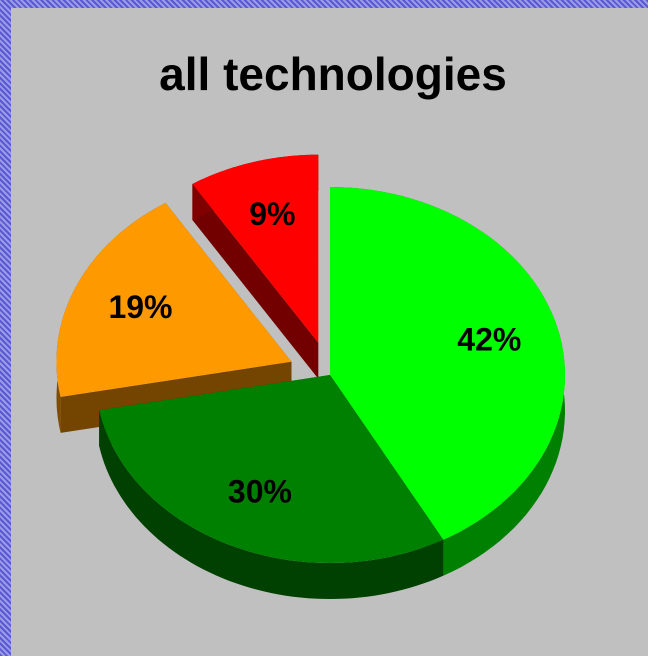 This screenshot has height=656, width=648. I want to click on data-label: 42%, so click(489, 340).